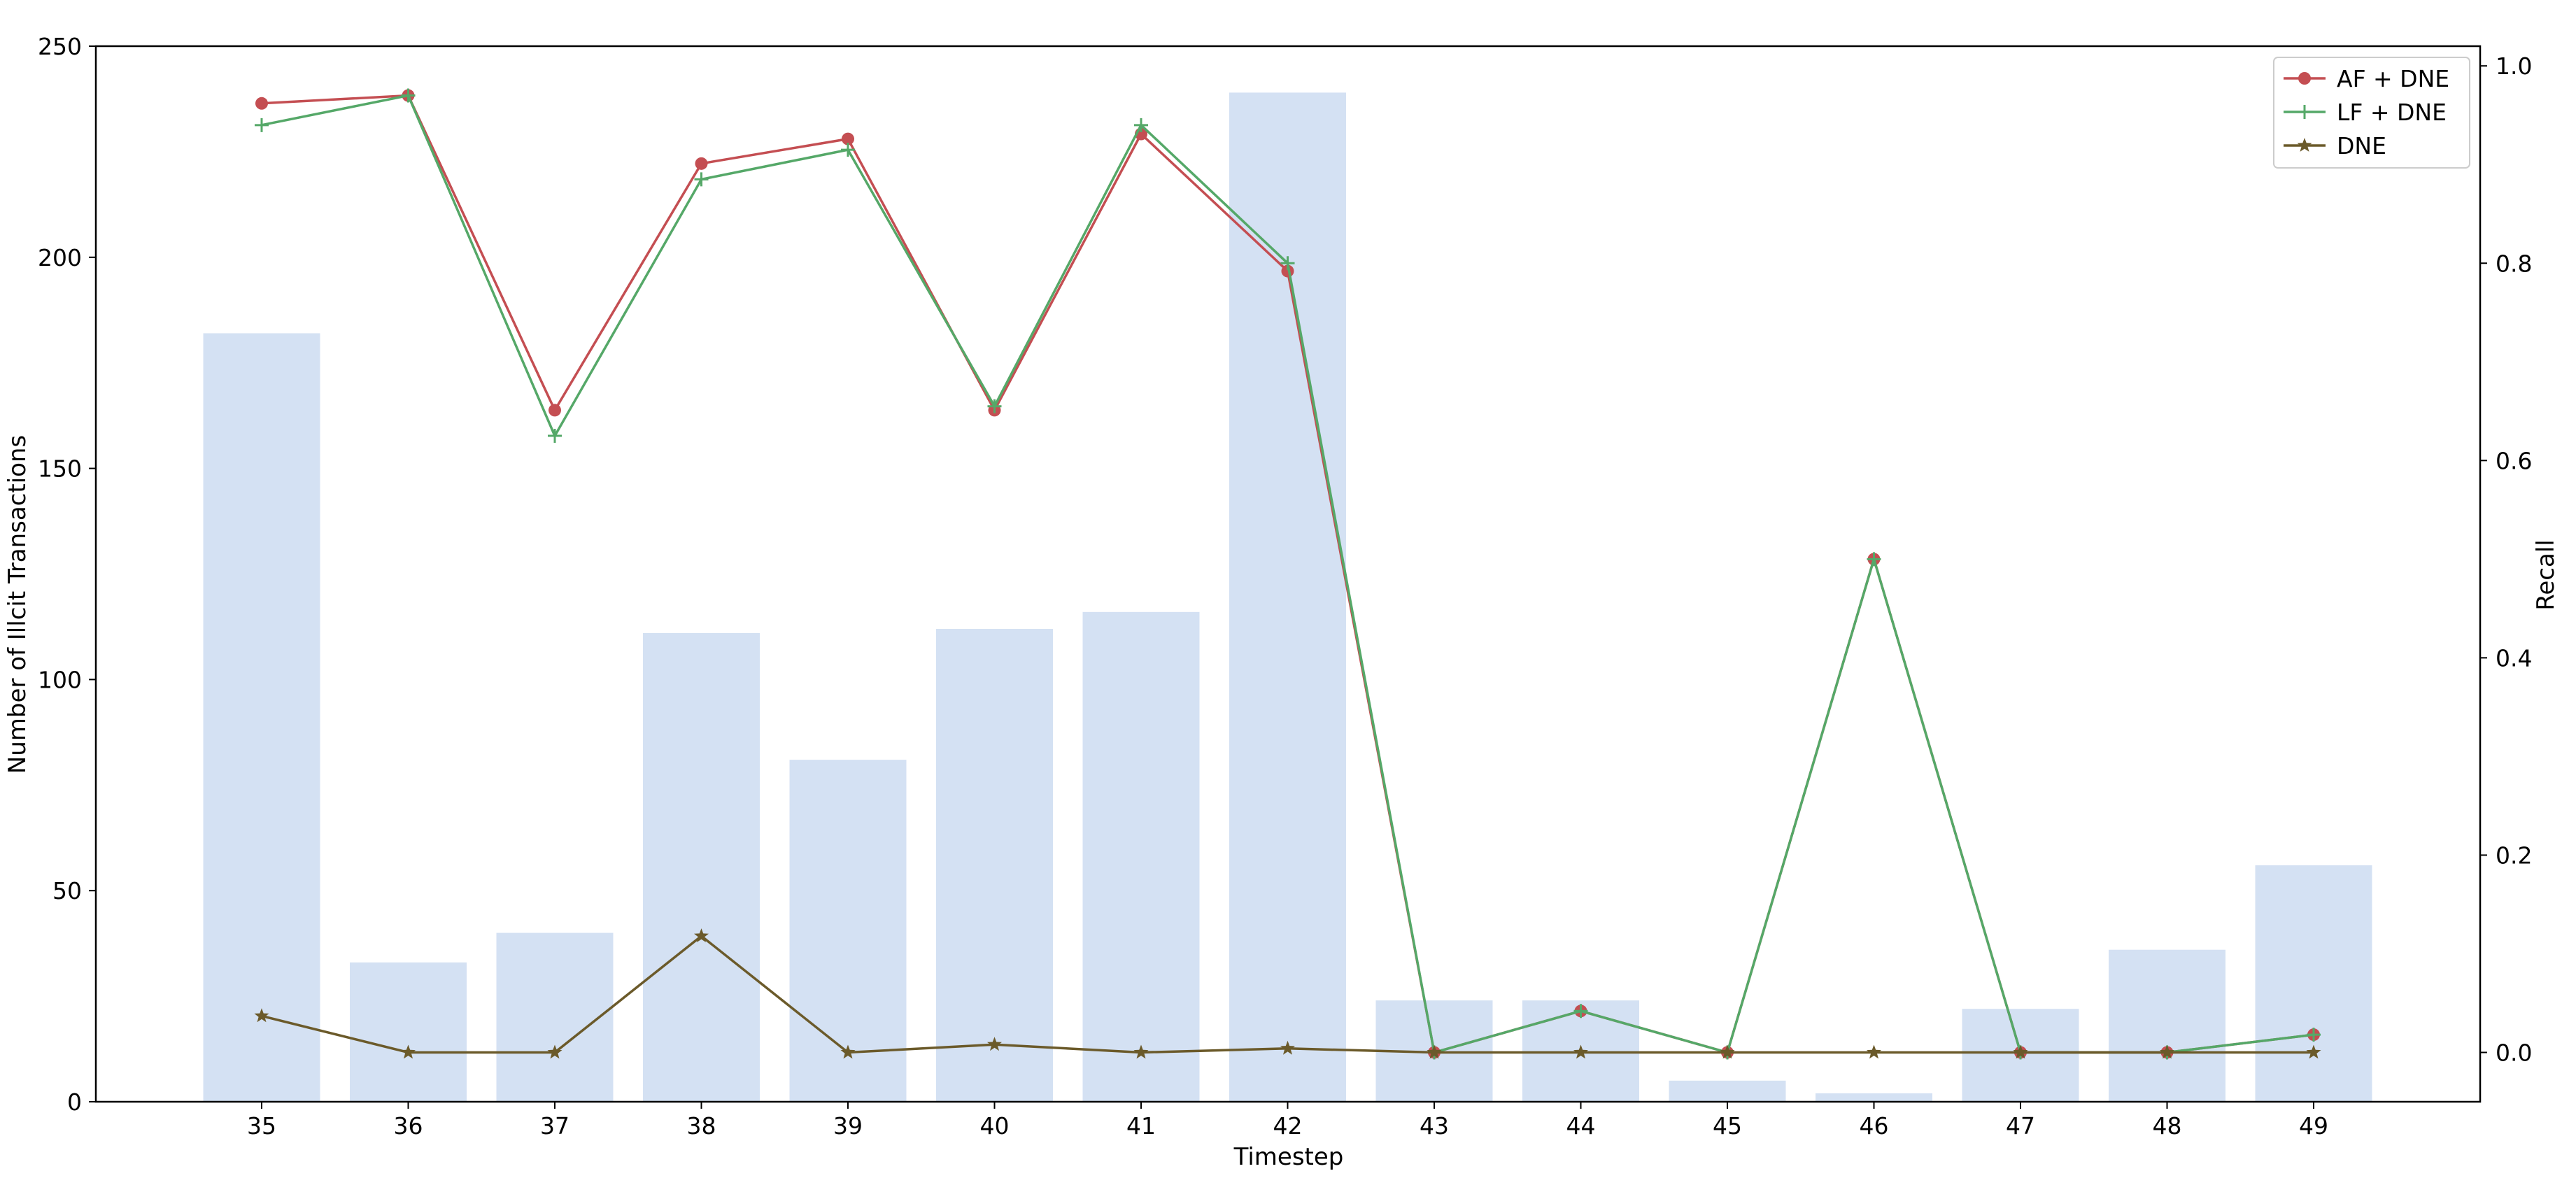 Image resolution: width=2576 pixels, height=1185 pixels. What do you see at coordinates (408, 1126) in the screenshot?
I see `x-tick-label-36: 36` at bounding box center [408, 1126].